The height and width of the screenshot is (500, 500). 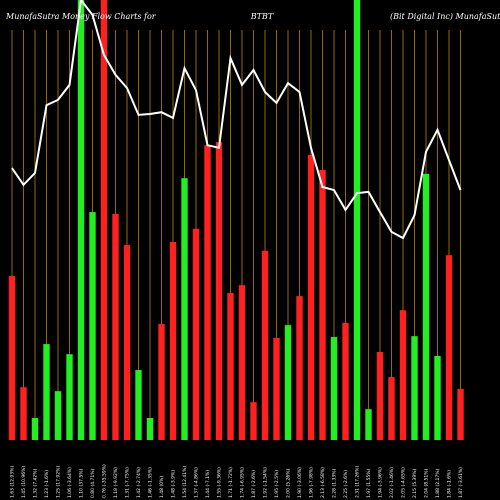 I want to click on x-tick-label: 2.13 (-6.58%), so click(x=323, y=482).